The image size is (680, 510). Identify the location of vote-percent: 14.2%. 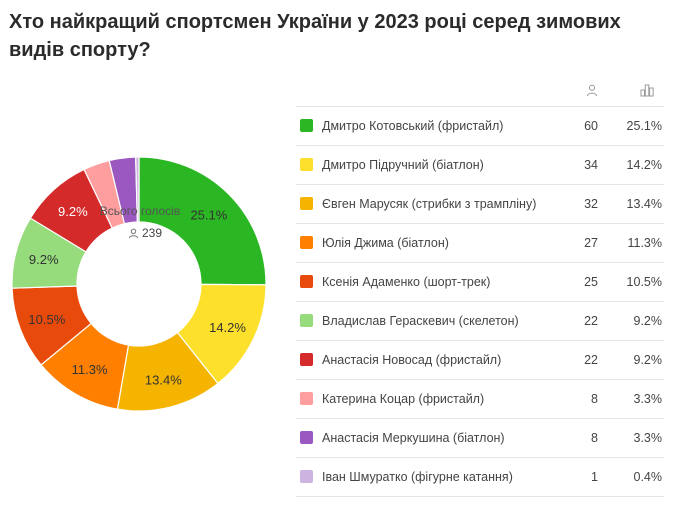
(644, 165).